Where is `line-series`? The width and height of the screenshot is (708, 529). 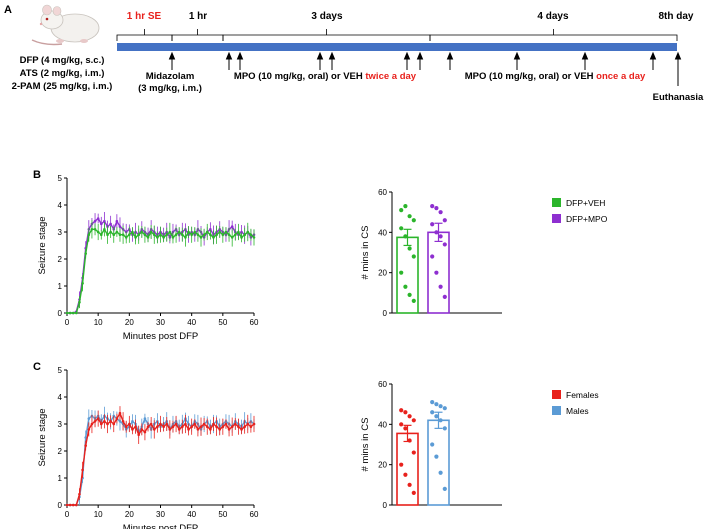 line-series is located at coordinates (160, 267).